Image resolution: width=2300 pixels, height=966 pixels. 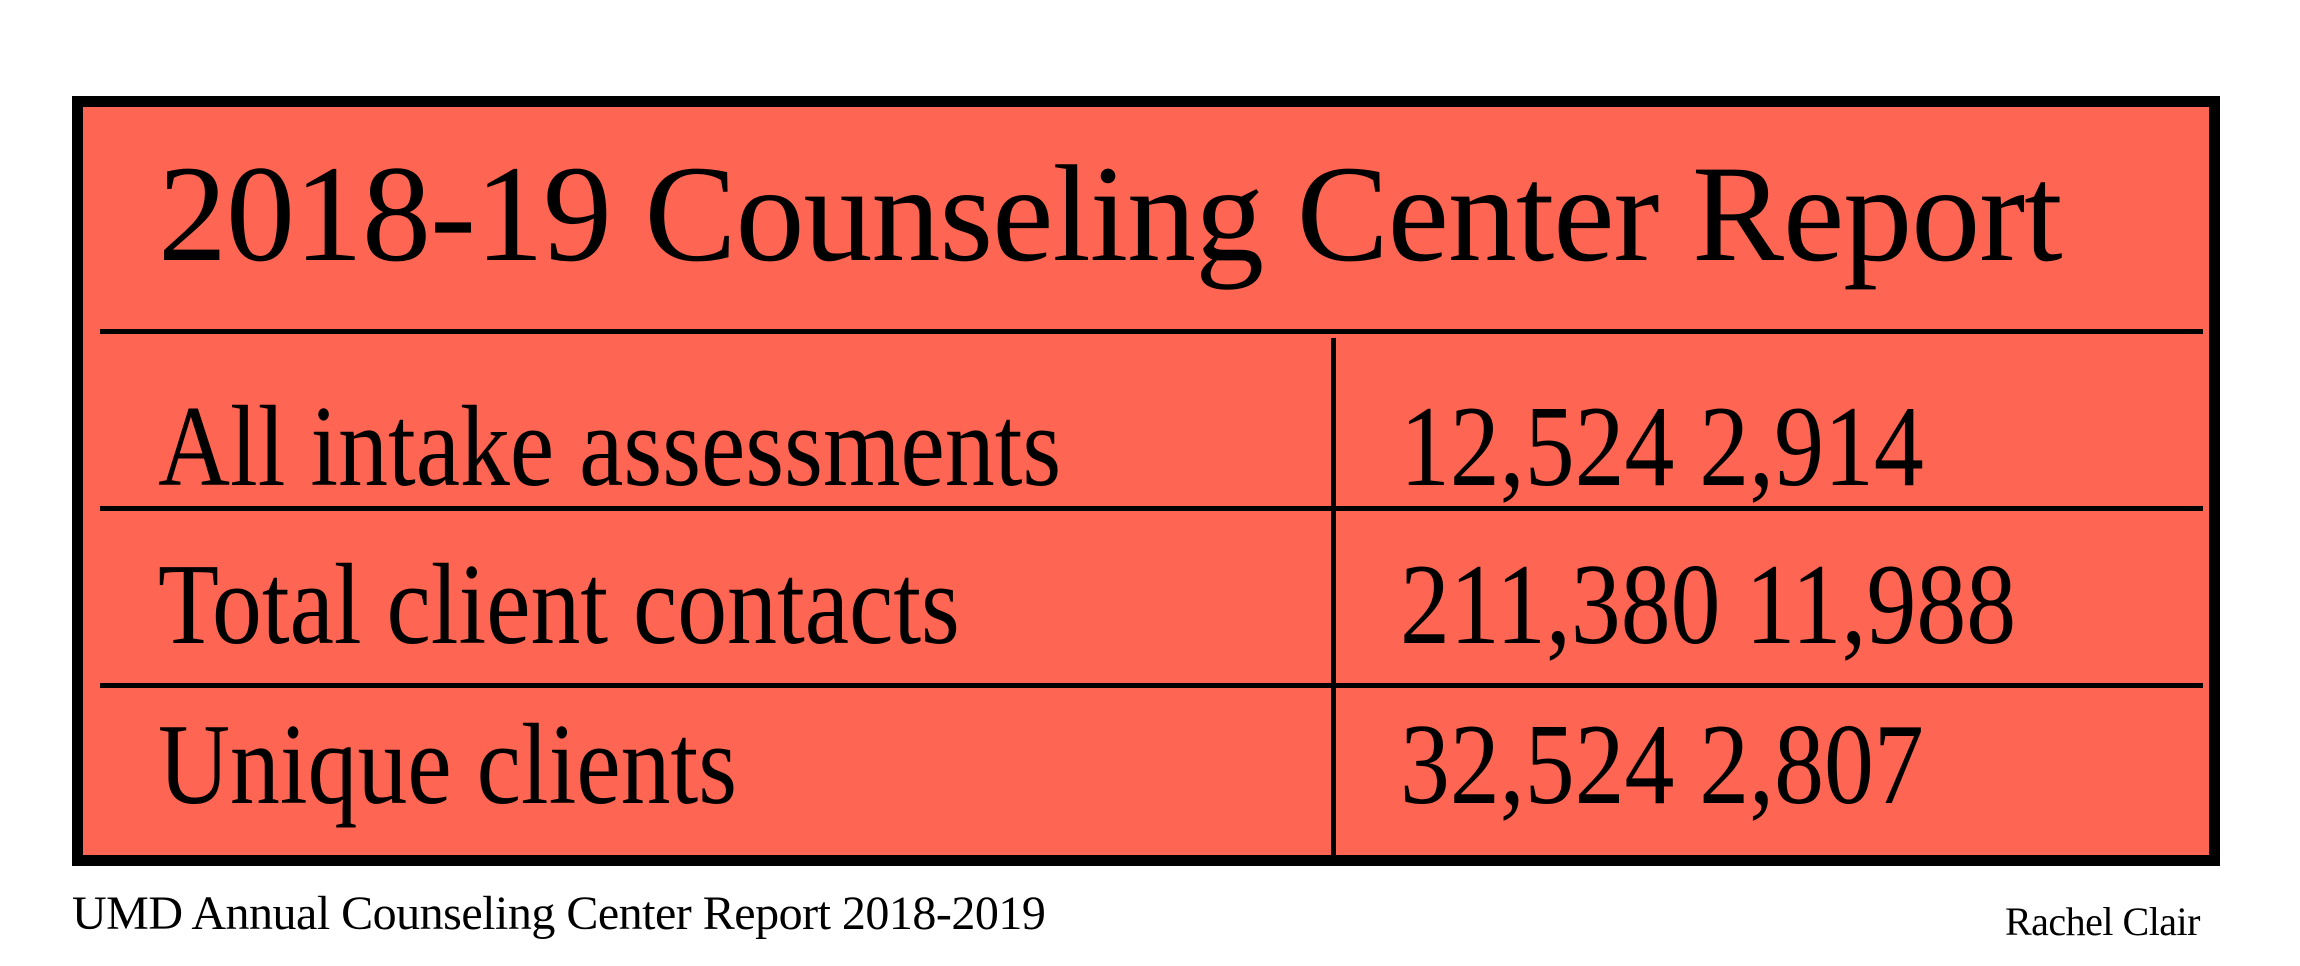 What do you see at coordinates (1333, 597) in the screenshot?
I see `column-divider` at bounding box center [1333, 597].